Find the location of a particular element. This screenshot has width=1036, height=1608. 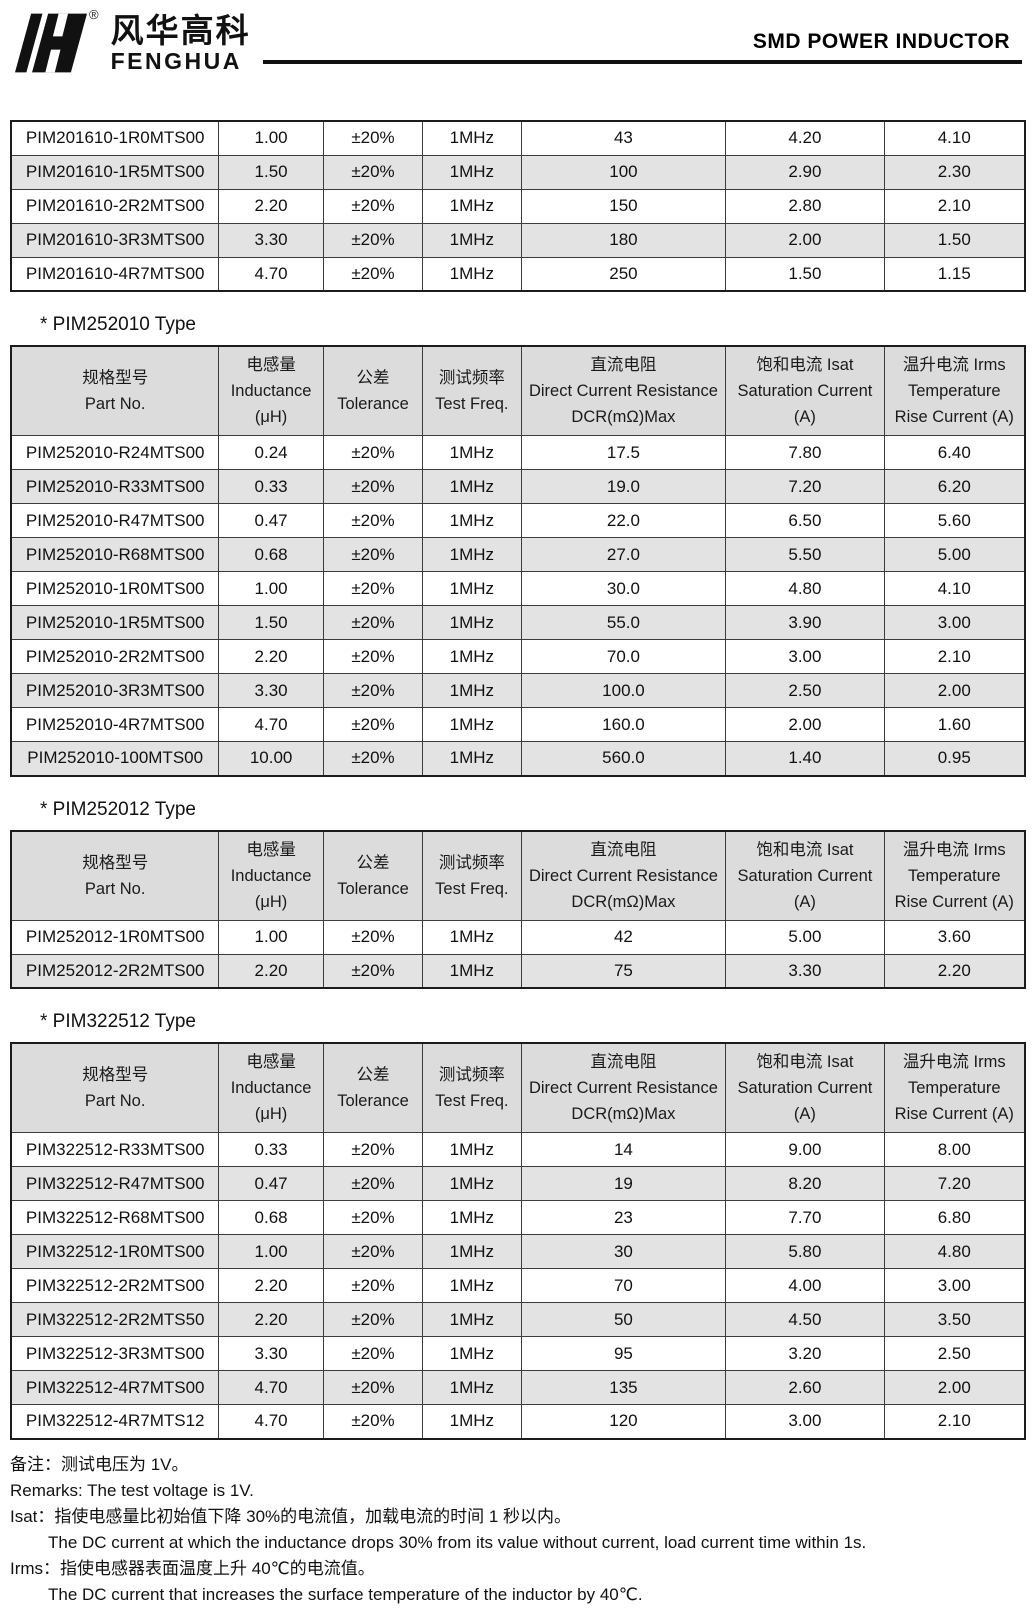

part-no-cell: PIM252010-1R5MTS00 is located at coordinates (115, 622).